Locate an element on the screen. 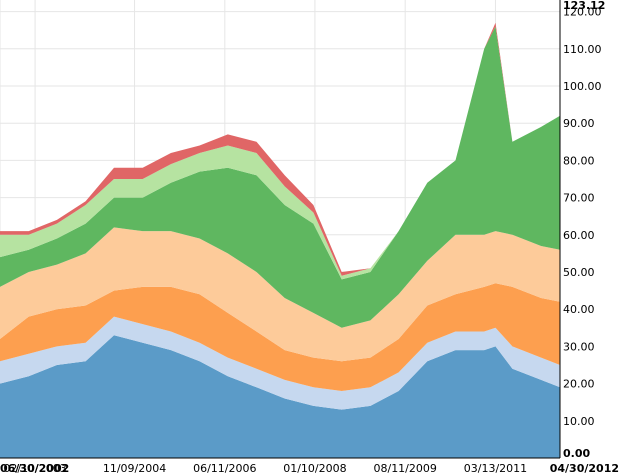 The image size is (621, 475). x-tick-label: 04/30/2012 is located at coordinates (584, 468).